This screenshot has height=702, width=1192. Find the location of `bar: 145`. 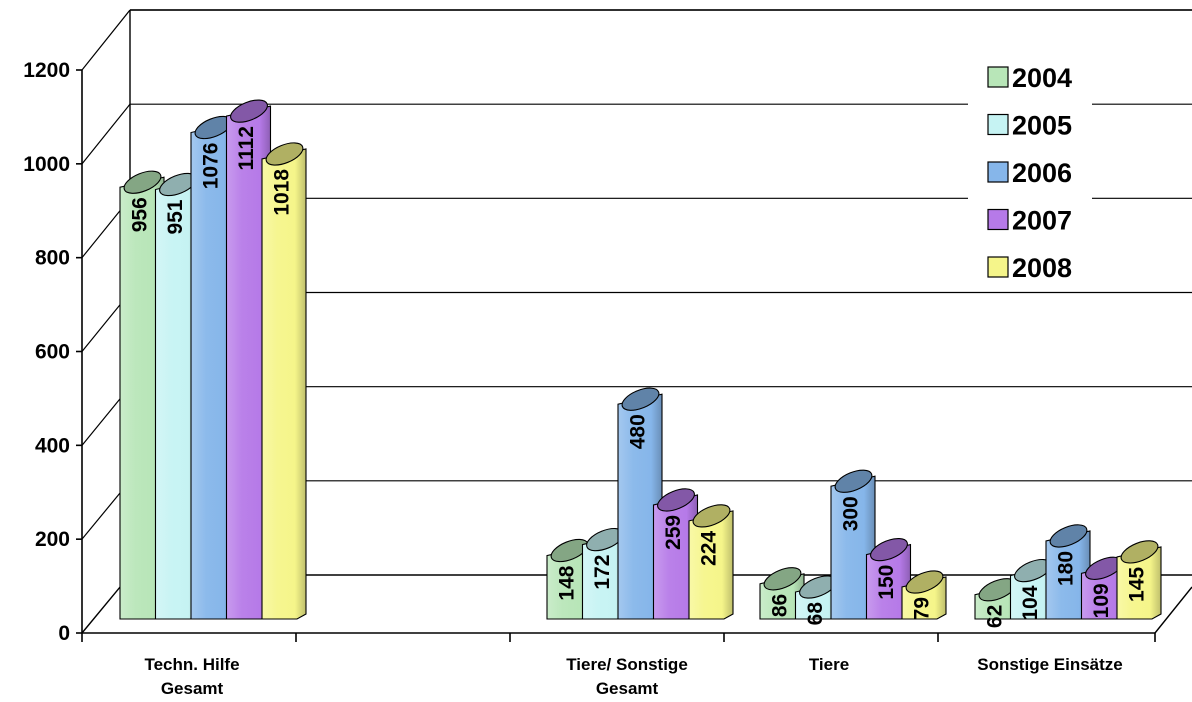

bar: 145 is located at coordinates (1139, 580).